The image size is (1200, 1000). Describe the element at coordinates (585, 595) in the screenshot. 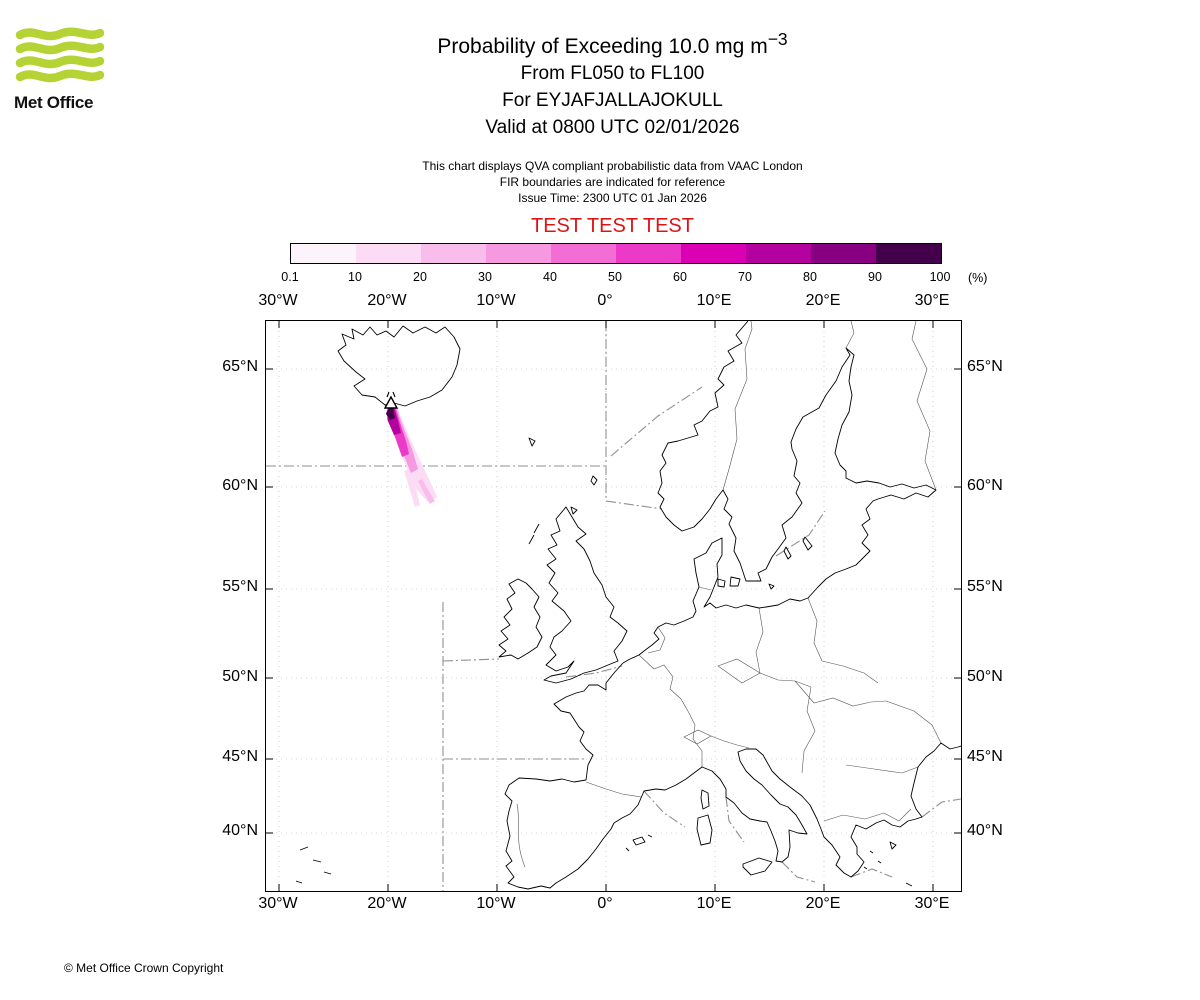

I see `great-britain-coast` at that location.